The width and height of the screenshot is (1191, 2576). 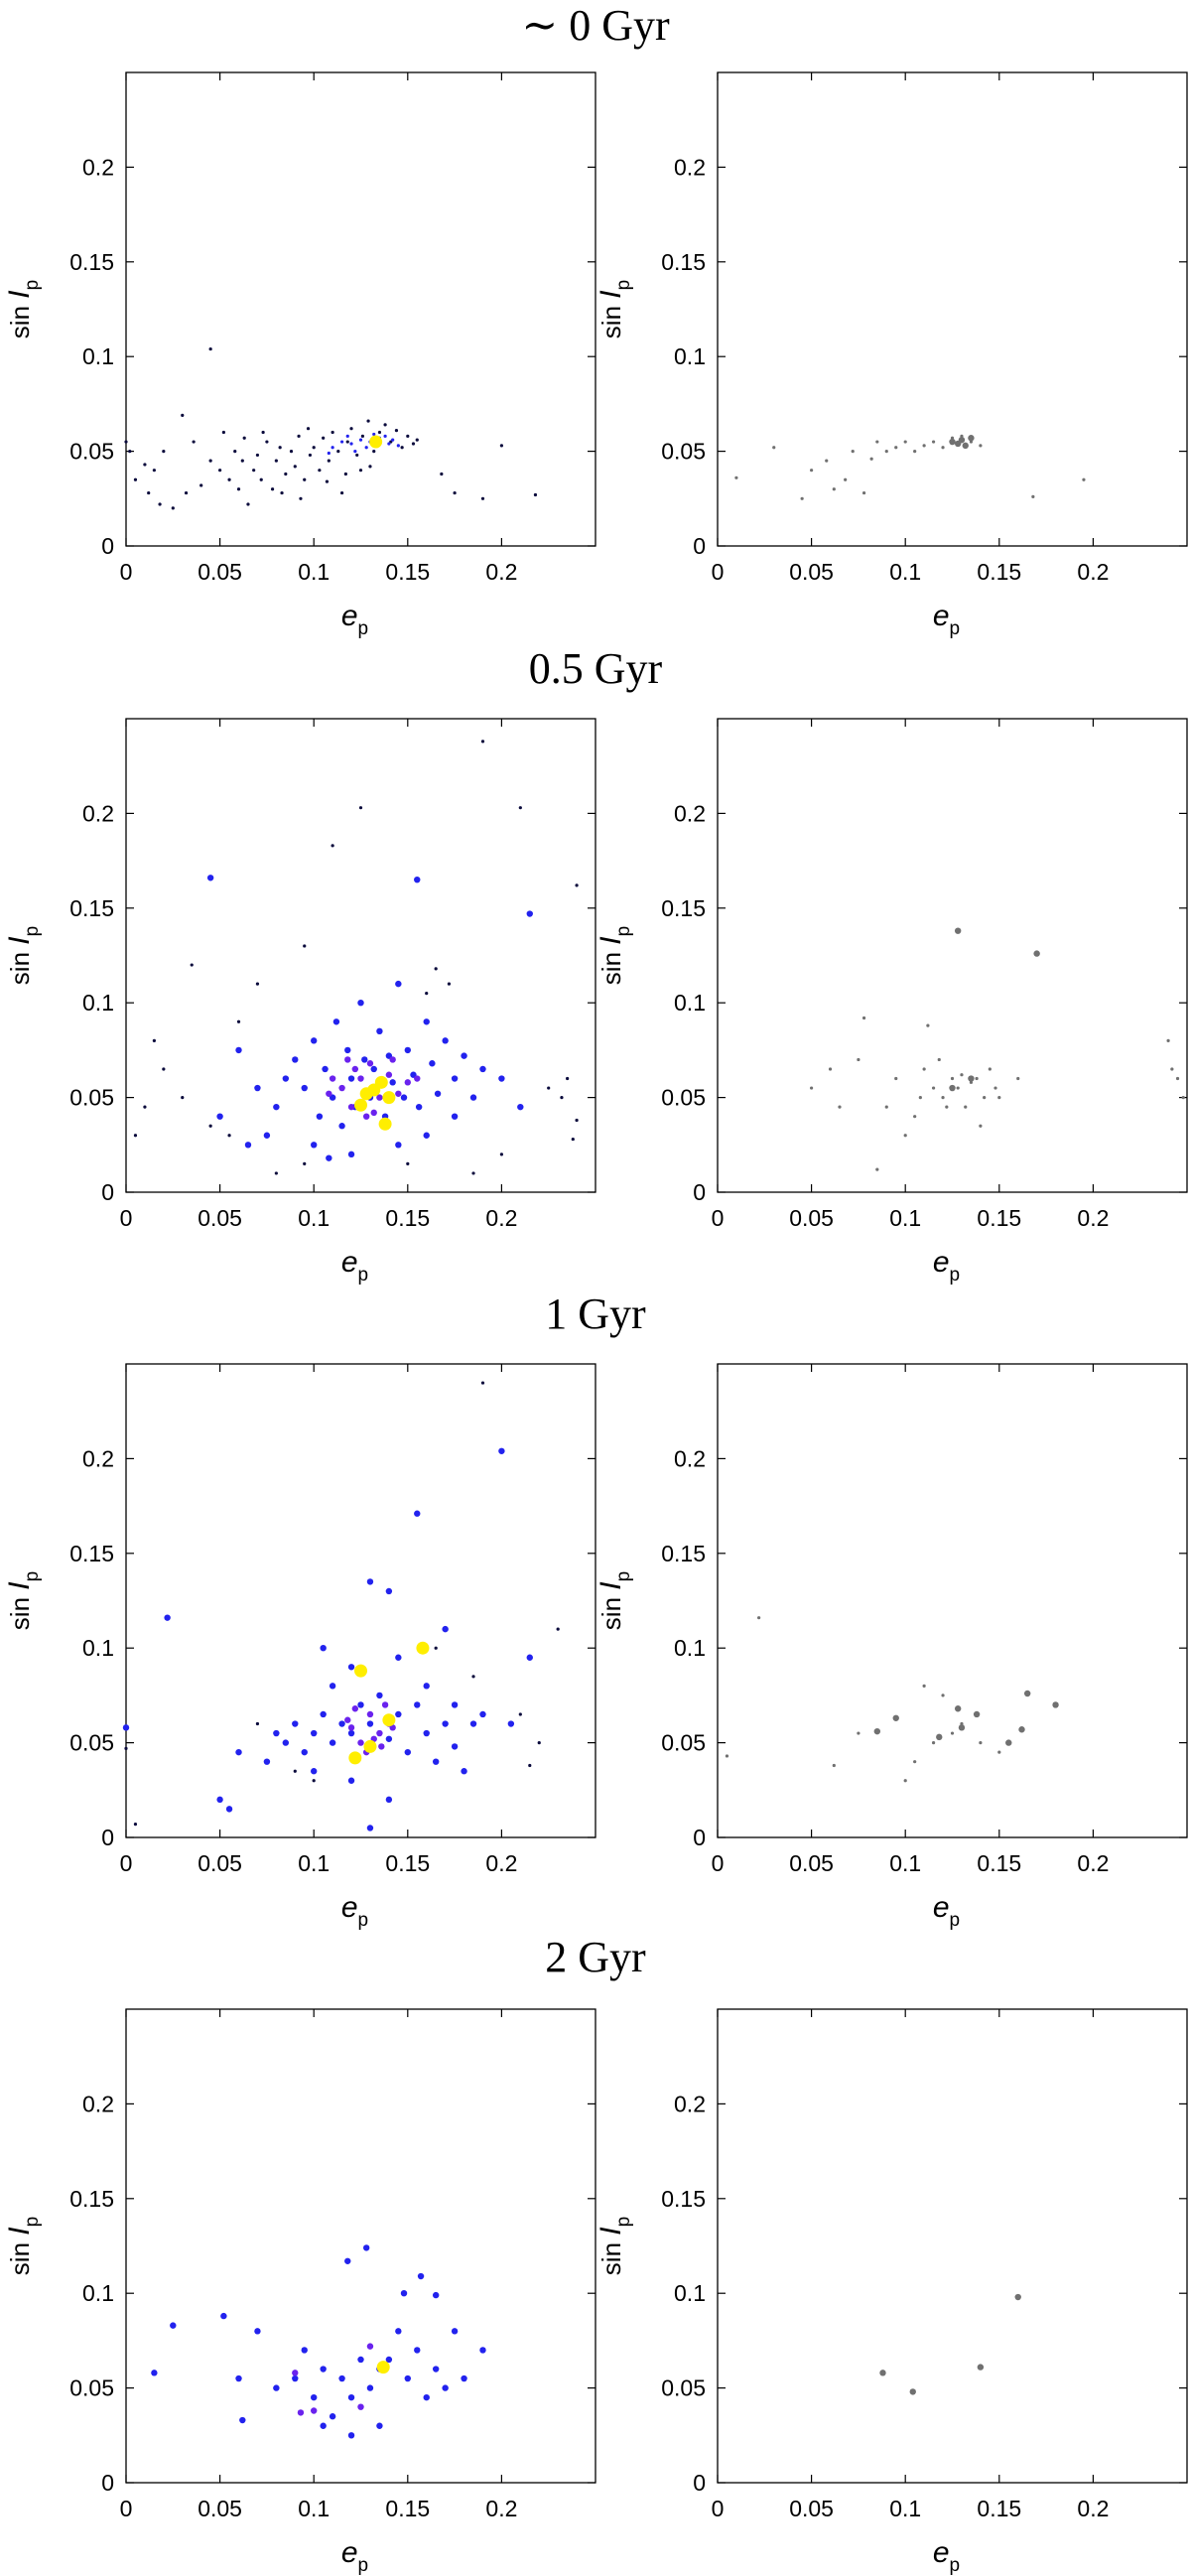 I want to click on scatter-panel-row4-right: 0 0.05 0.1 0.15 0.2 0 0.05 0.1 0.15 0.2 ep sin Ip, so click(x=891, y=2292).